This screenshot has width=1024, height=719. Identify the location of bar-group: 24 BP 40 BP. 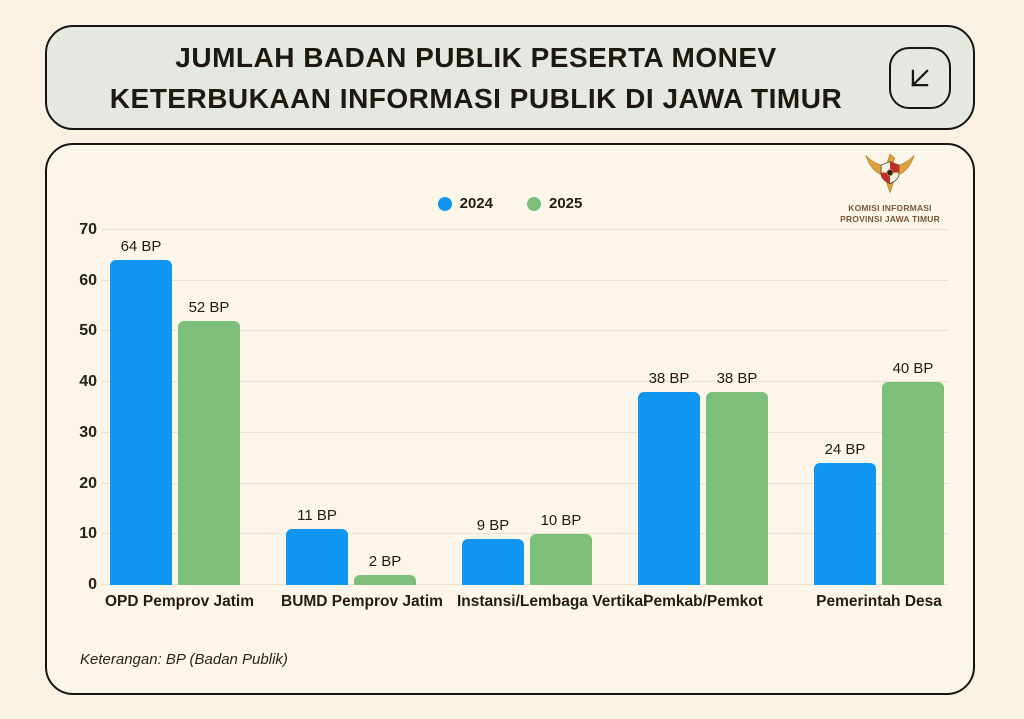
(879, 407).